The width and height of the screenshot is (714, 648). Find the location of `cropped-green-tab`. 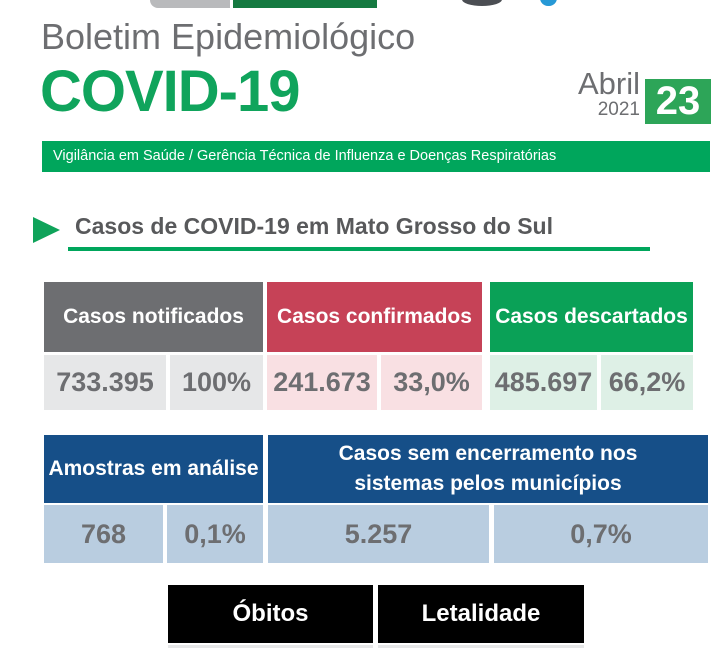

cropped-green-tab is located at coordinates (305, 4).